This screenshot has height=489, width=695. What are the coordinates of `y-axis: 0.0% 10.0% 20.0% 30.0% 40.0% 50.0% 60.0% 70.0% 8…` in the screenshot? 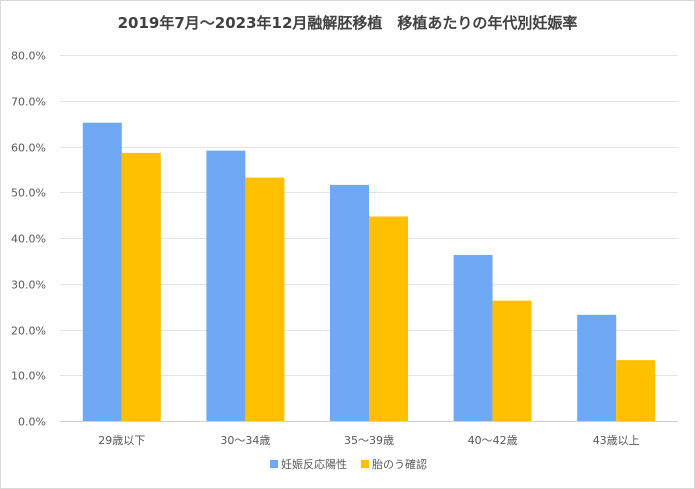 It's located at (28, 239).